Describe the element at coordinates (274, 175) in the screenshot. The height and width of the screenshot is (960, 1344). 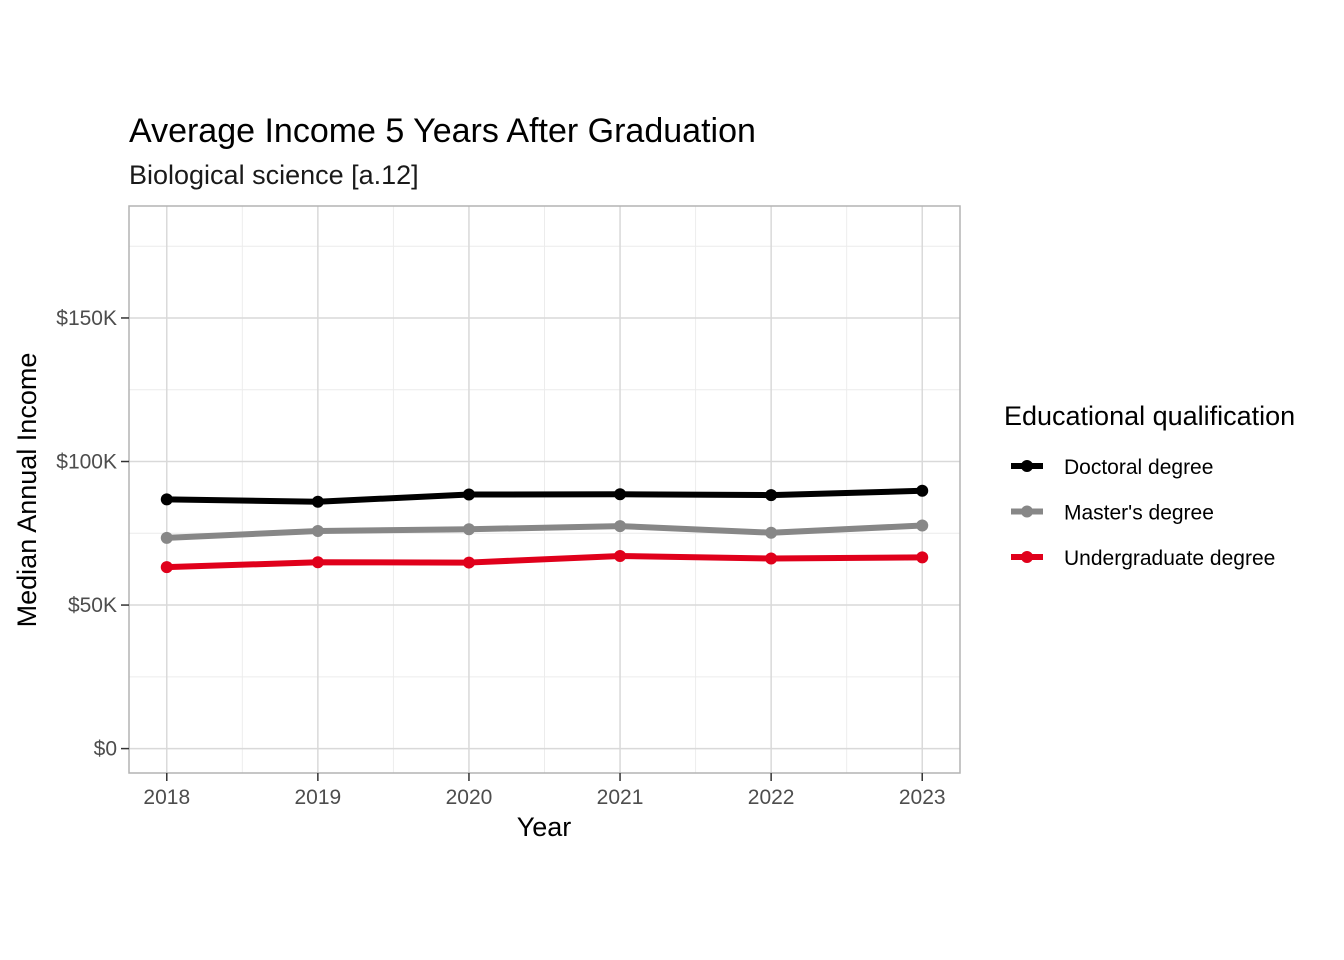
I see `chart-subtitle: Biological science [a.12]` at that location.